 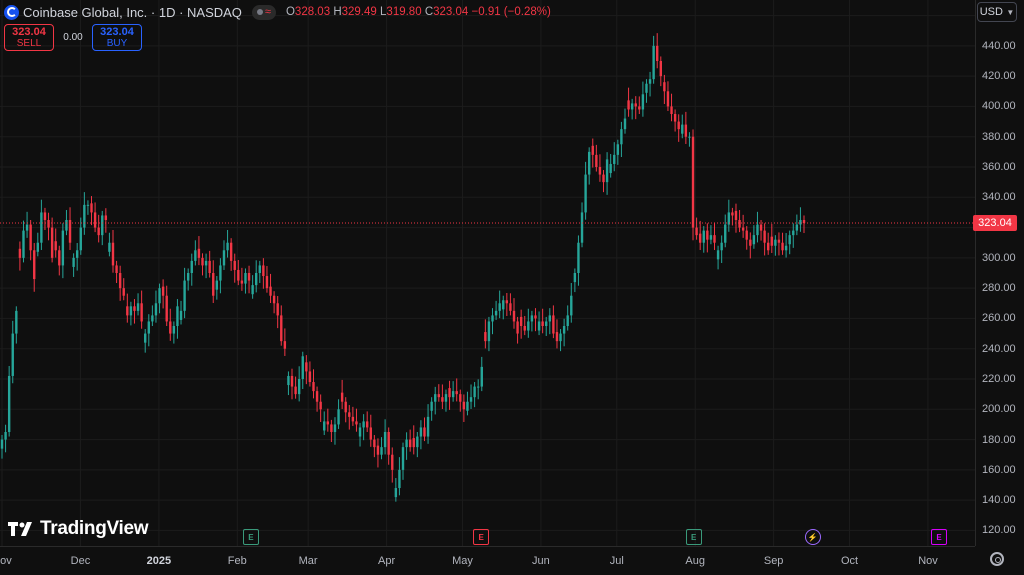 What do you see at coordinates (997, 12) in the screenshot?
I see `currency-selector: USD ▼` at bounding box center [997, 12].